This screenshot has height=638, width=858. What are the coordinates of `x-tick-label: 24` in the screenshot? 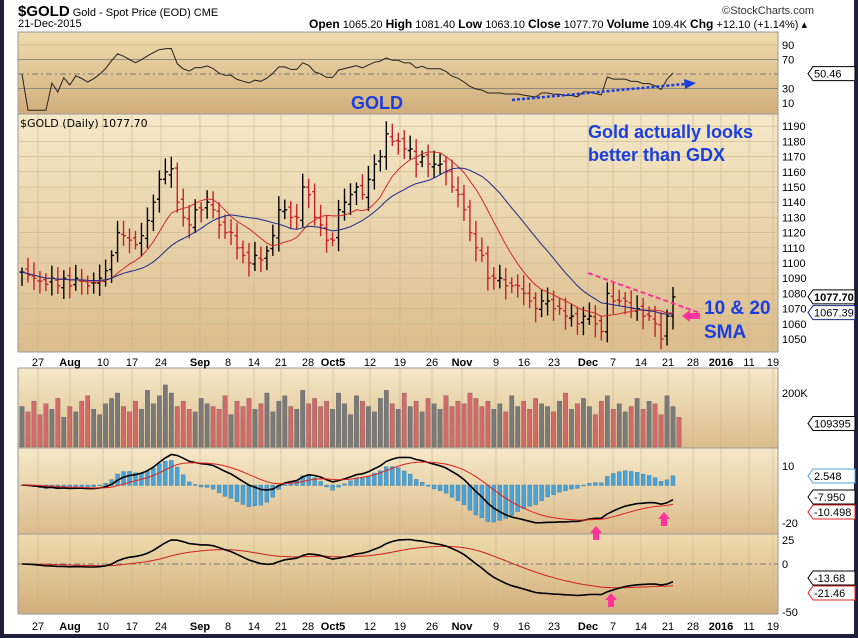 It's located at (161, 627).